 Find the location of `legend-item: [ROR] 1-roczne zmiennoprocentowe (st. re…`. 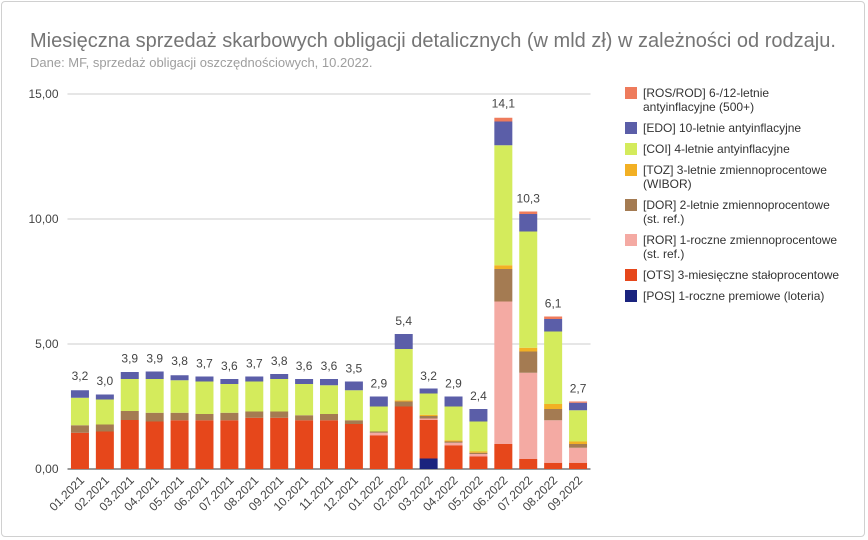

legend-item: [ROR] 1-roczne zmiennoprocentowe (st. re… is located at coordinates (732, 247).